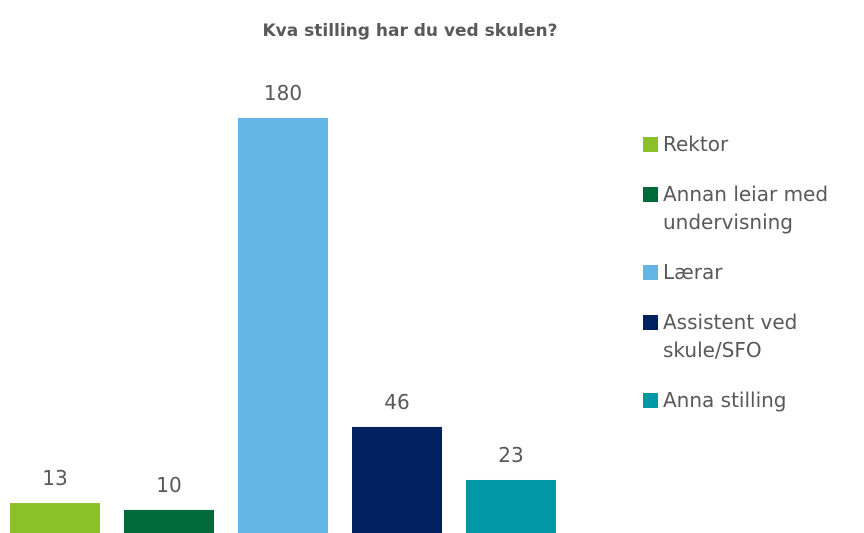 The width and height of the screenshot is (864, 533). What do you see at coordinates (730, 336) in the screenshot?
I see `legend-label: Assistent ved skule/SFO` at bounding box center [730, 336].